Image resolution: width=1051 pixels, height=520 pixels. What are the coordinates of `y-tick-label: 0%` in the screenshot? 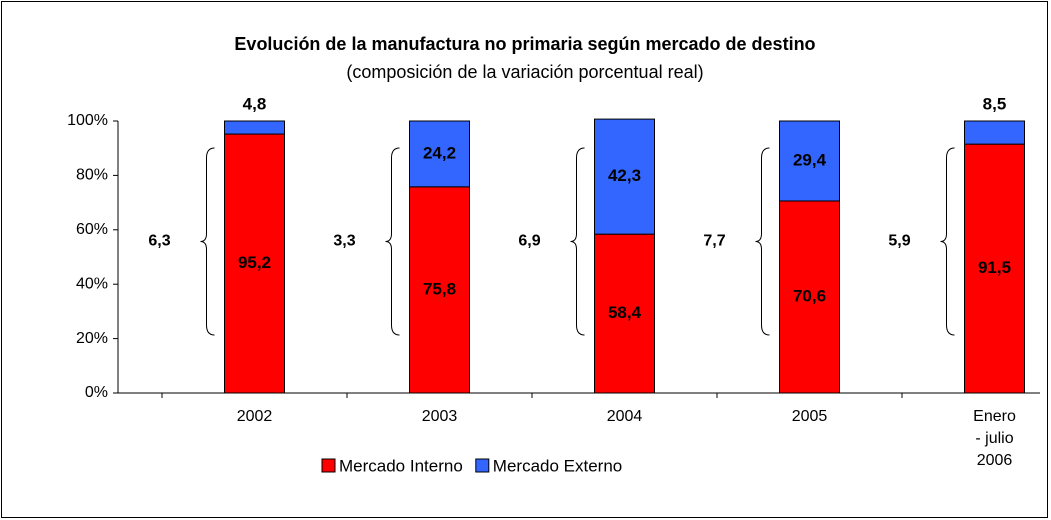 It's located at (96, 392).